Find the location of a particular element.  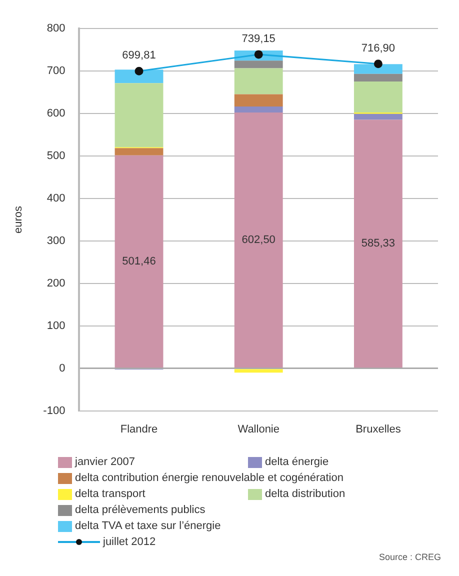

legend-label: delta TVA et taxe sur l’énergie is located at coordinates (148, 526).